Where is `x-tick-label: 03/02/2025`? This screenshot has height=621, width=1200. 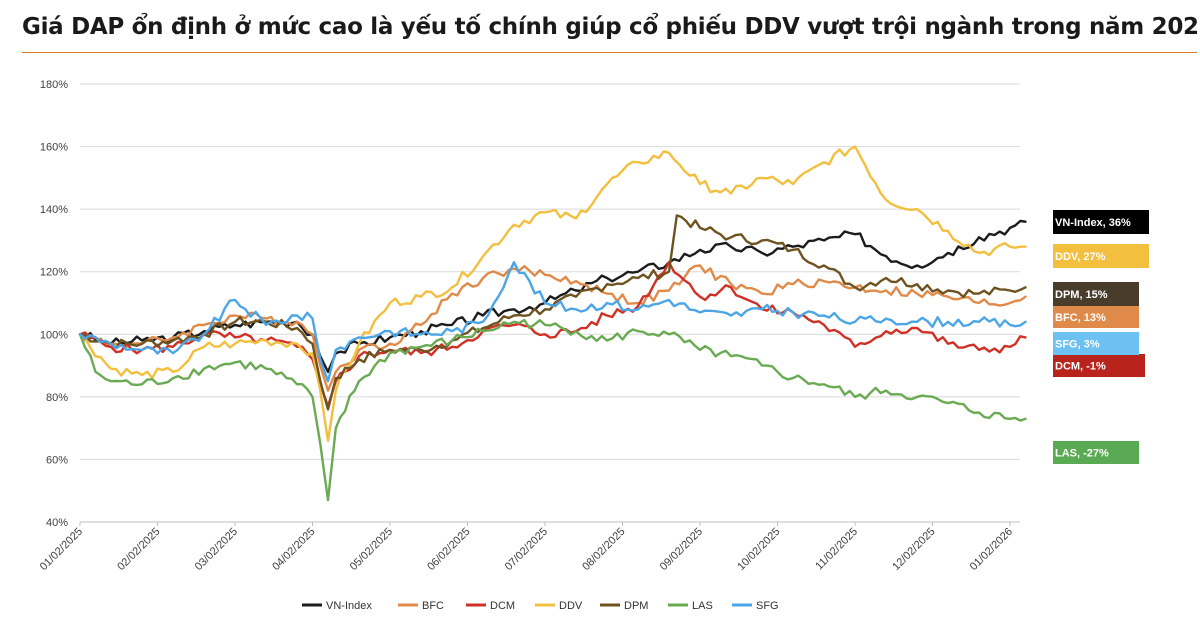
x-tick-label: 03/02/2025 is located at coordinates (216, 549).